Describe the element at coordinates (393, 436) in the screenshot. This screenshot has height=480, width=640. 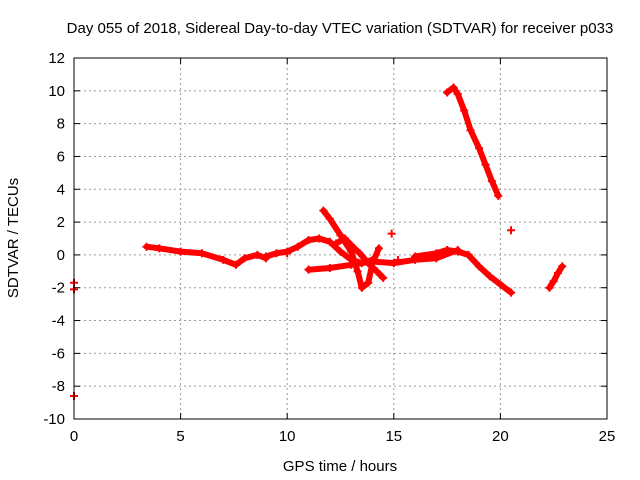
I see `x-tick-label: 15` at that location.